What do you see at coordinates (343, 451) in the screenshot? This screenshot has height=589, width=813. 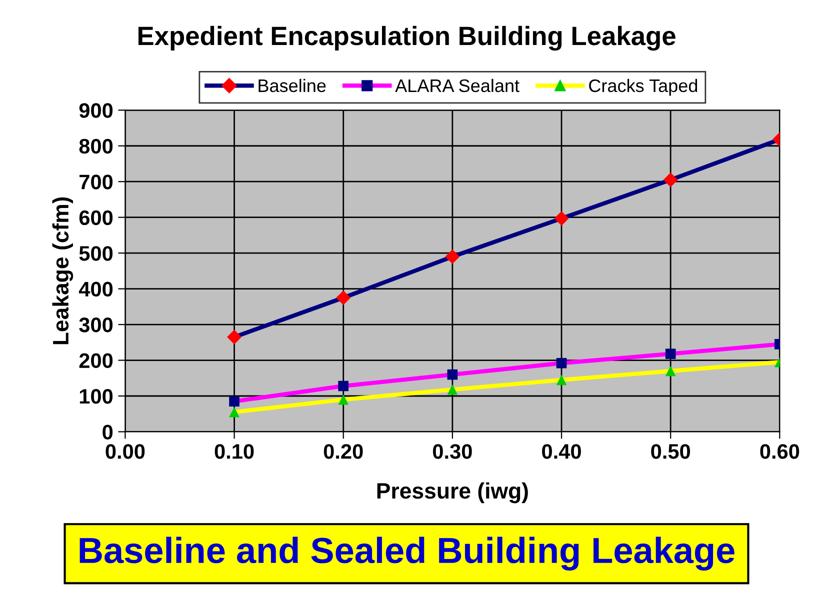 I see `x-tick-label: 0.20` at bounding box center [343, 451].